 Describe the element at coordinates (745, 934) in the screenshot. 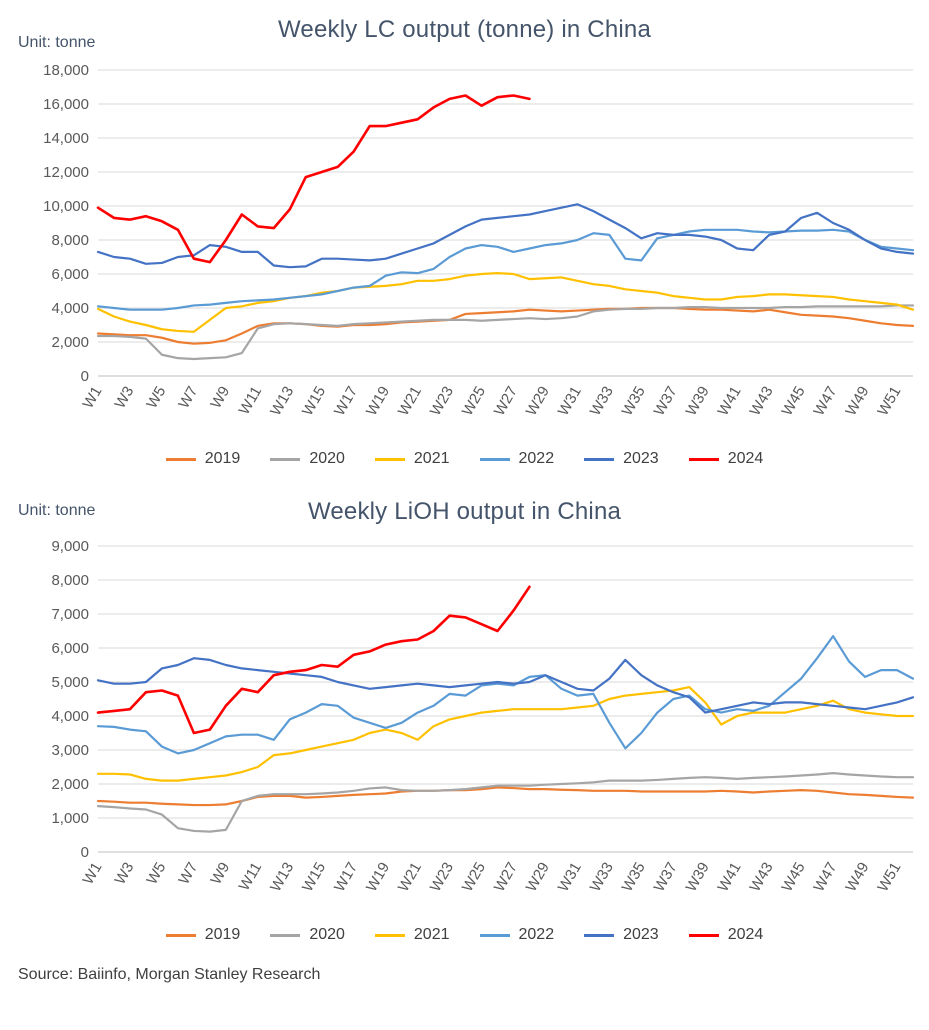

I see `legend-label-2024: 2024` at that location.